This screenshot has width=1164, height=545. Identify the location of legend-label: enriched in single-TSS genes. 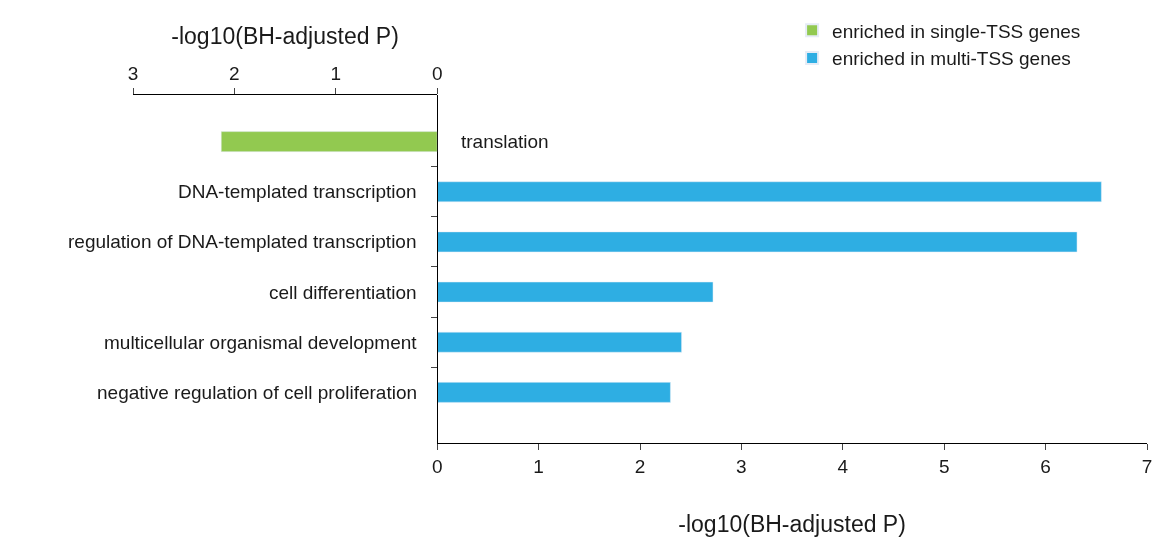
(956, 31).